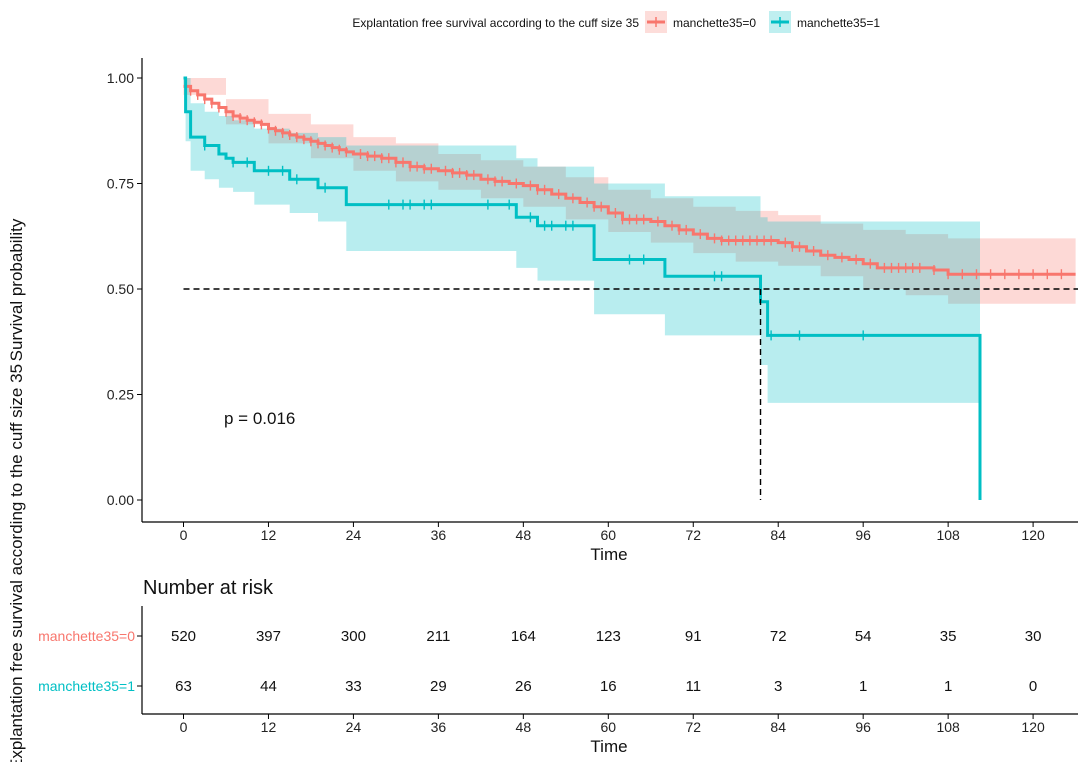  I want to click on y-tick-label-2: 0.50, so click(120, 289).